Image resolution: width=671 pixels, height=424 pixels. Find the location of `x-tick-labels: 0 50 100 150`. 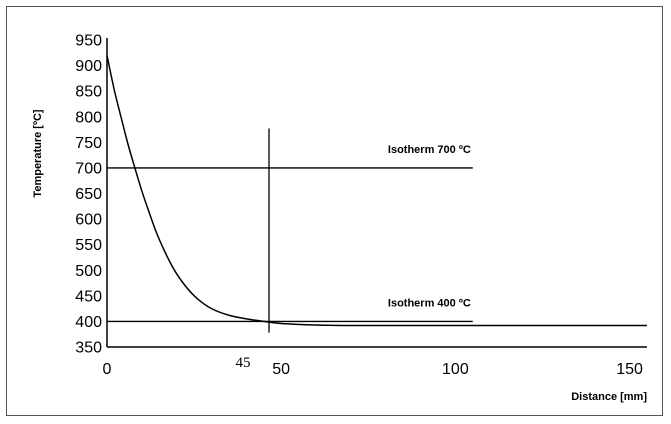

x-tick-labels: 0 50 100 150 is located at coordinates (373, 369).